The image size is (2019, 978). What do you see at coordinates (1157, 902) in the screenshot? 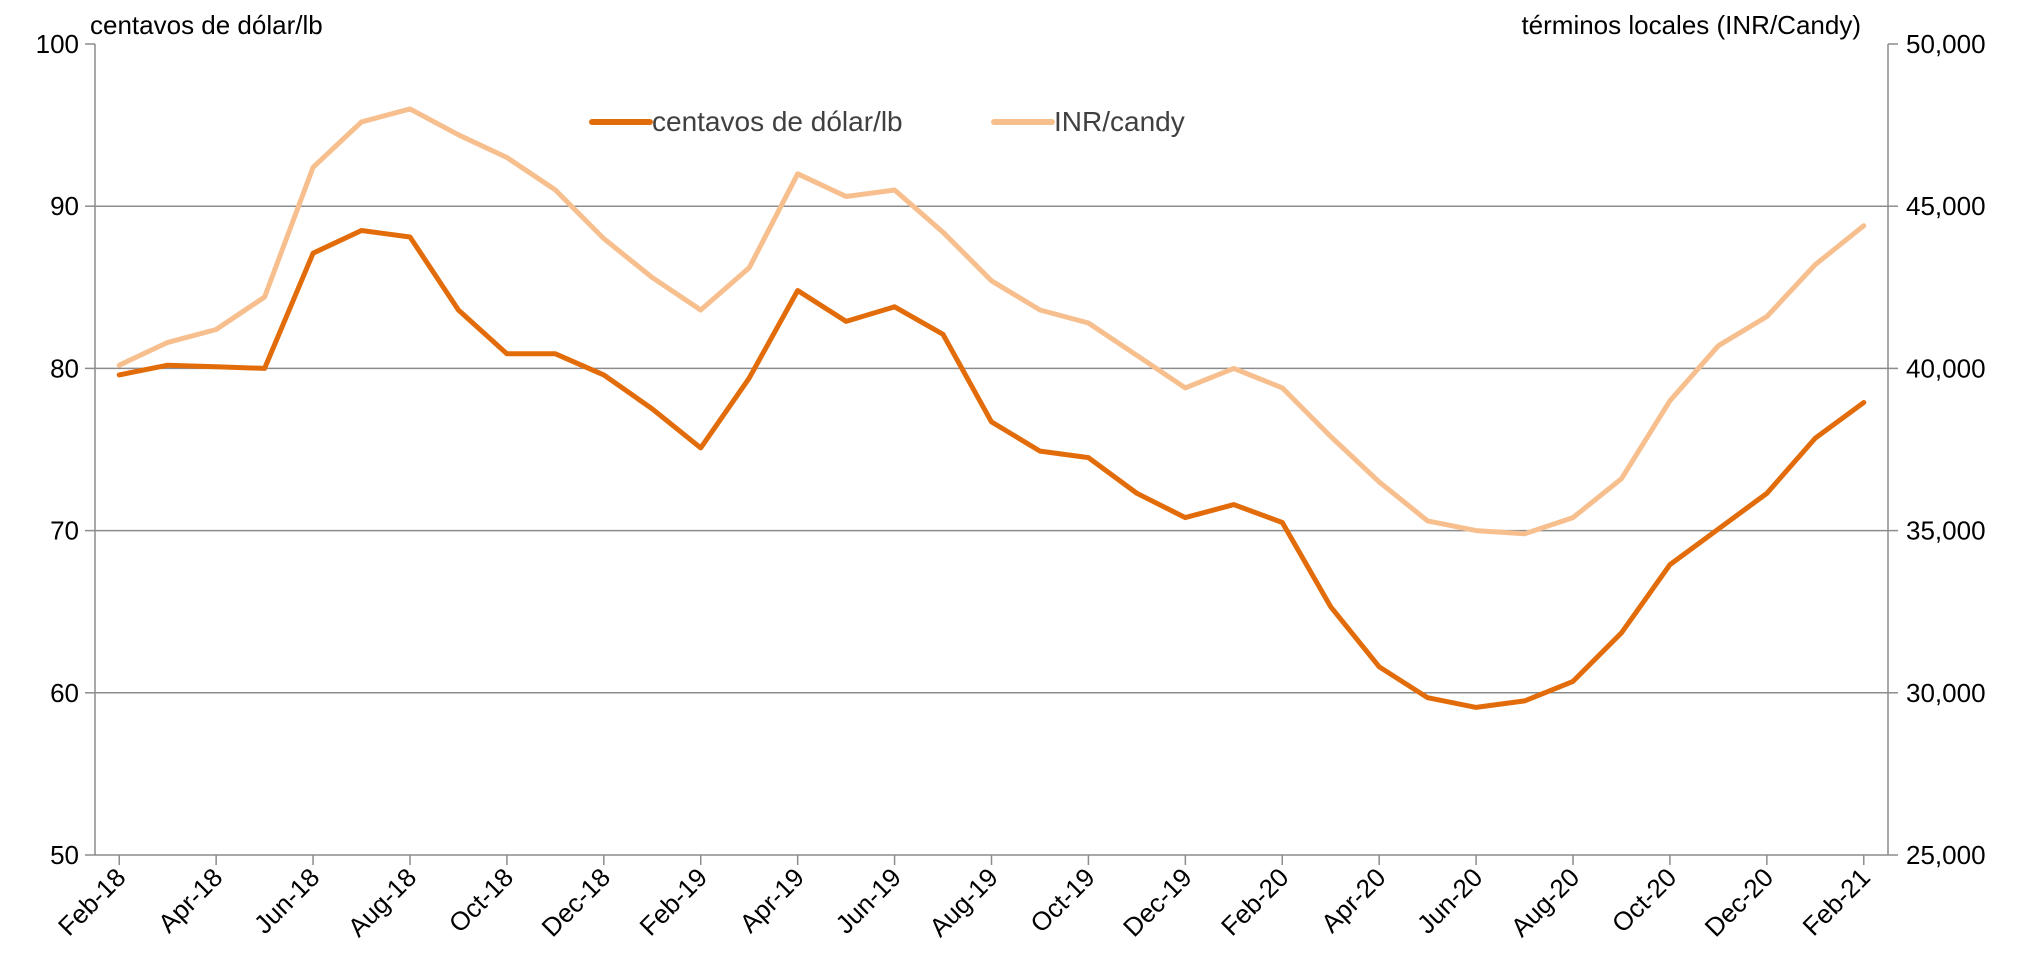
I see `x-tick-label: Dec-19` at bounding box center [1157, 902].